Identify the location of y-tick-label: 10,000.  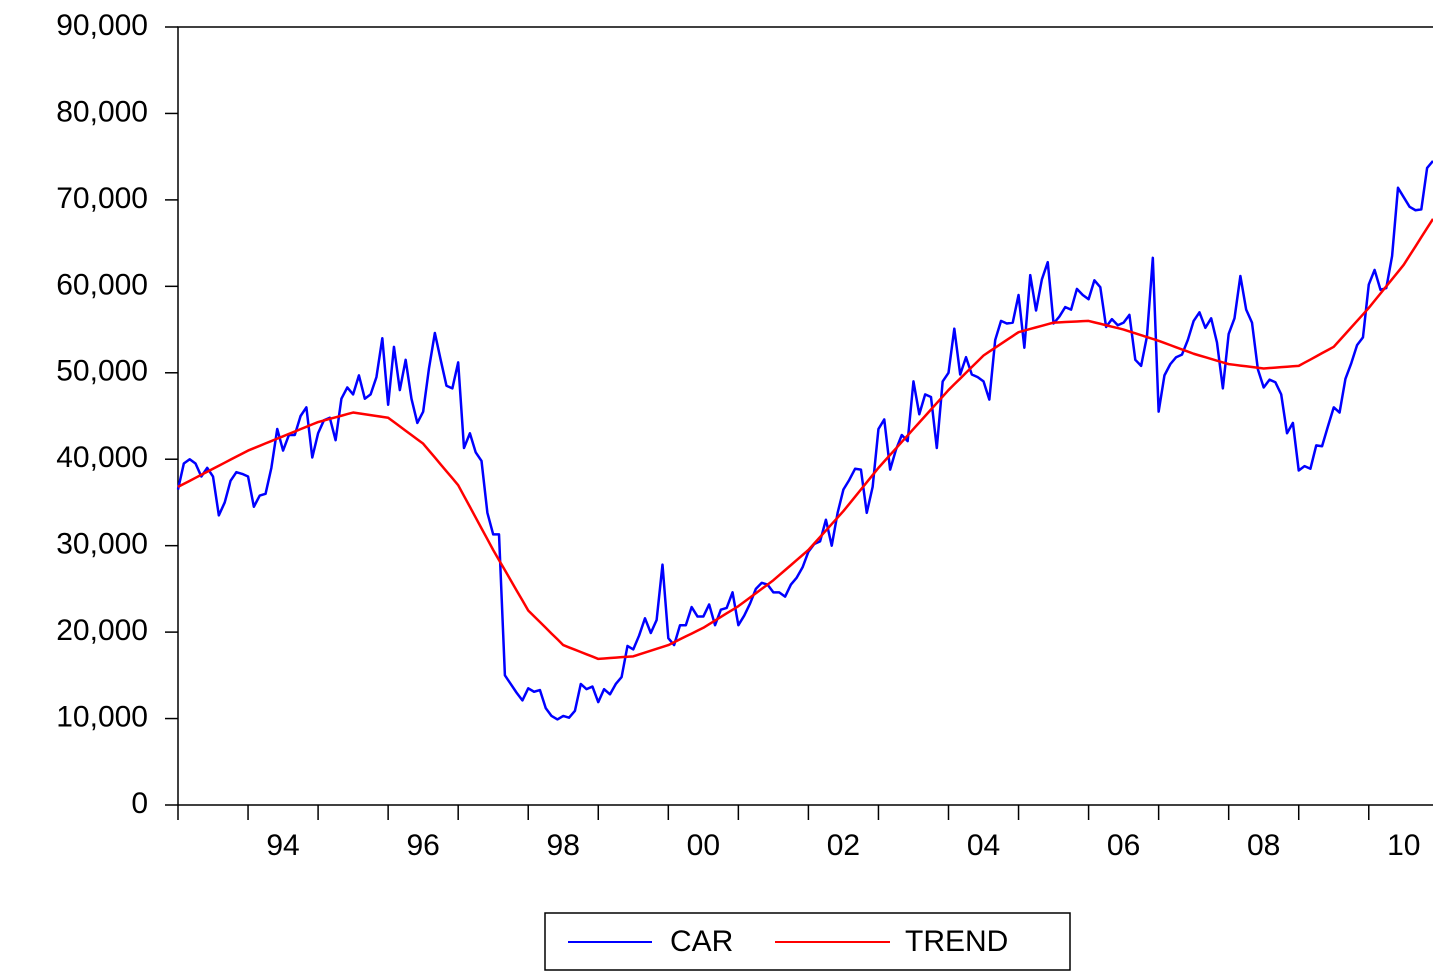
(102, 716).